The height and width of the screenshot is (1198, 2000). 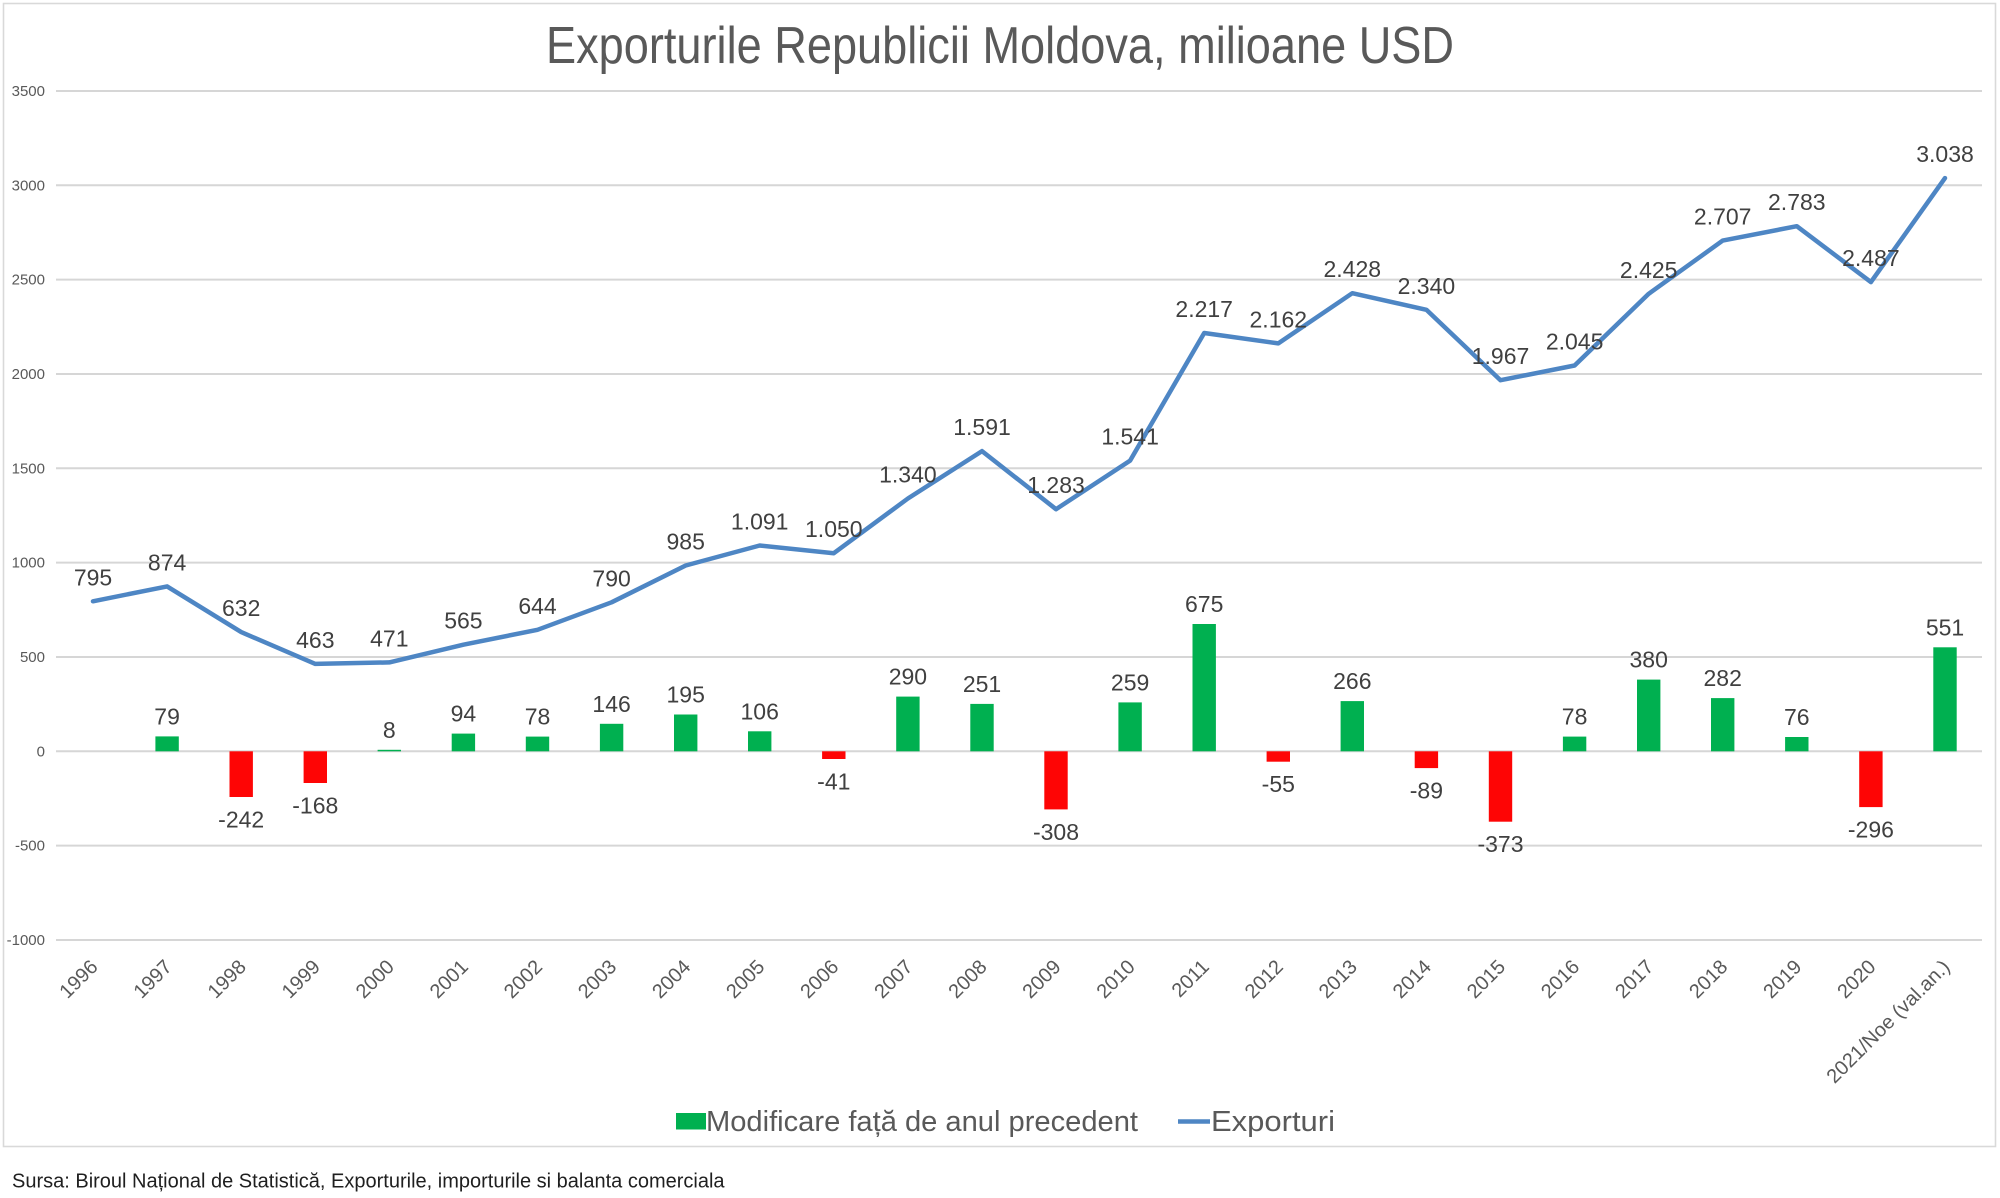 What do you see at coordinates (760, 711) in the screenshot?
I see `svg-text: 106` at bounding box center [760, 711].